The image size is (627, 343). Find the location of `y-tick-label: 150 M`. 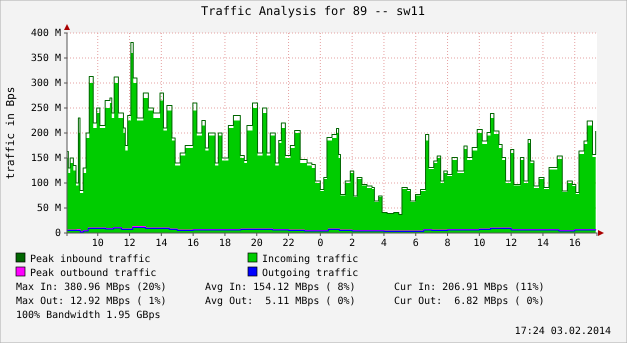

y-tick-label: 150 M is located at coordinates (45, 158).